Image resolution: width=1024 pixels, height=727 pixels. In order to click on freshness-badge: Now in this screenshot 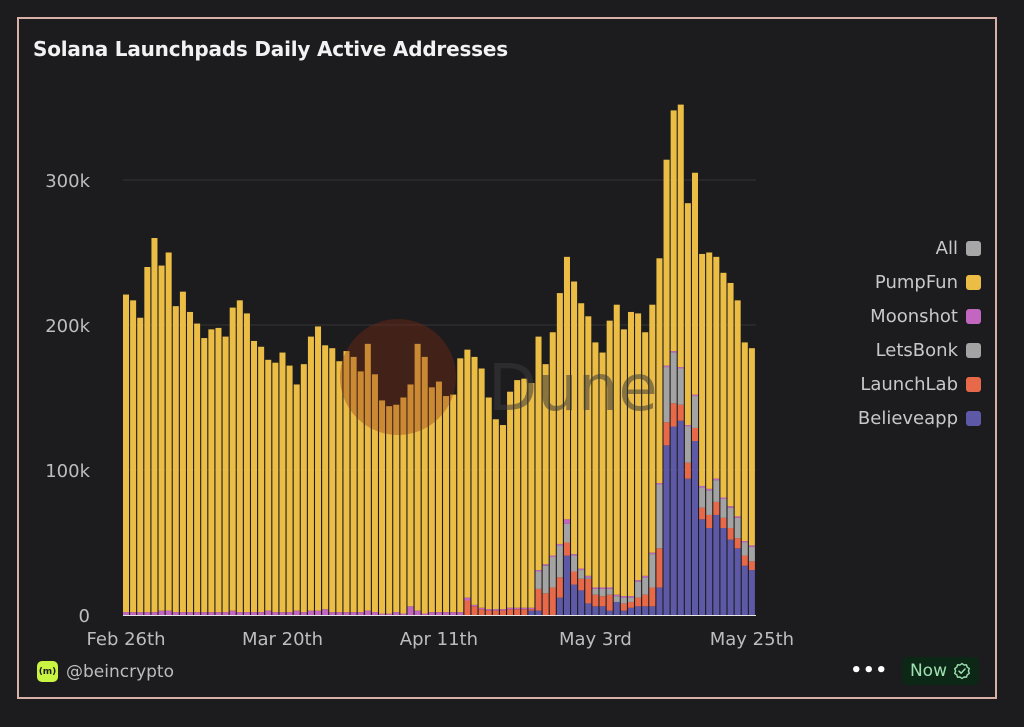, I will do `click(940, 671)`.